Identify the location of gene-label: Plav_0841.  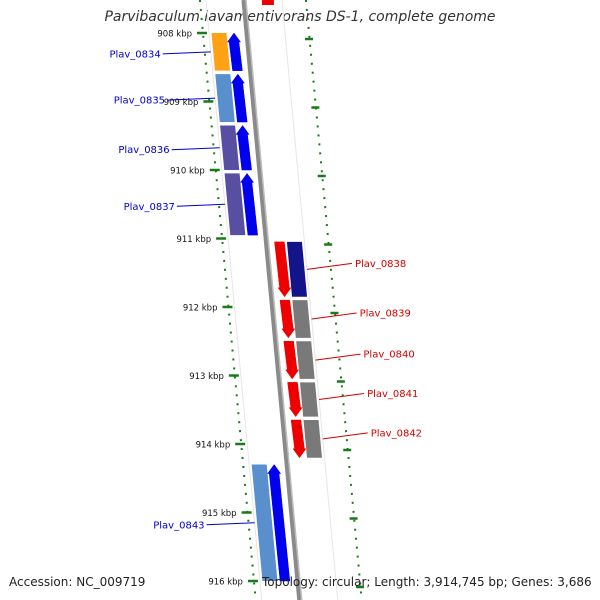
(392, 394).